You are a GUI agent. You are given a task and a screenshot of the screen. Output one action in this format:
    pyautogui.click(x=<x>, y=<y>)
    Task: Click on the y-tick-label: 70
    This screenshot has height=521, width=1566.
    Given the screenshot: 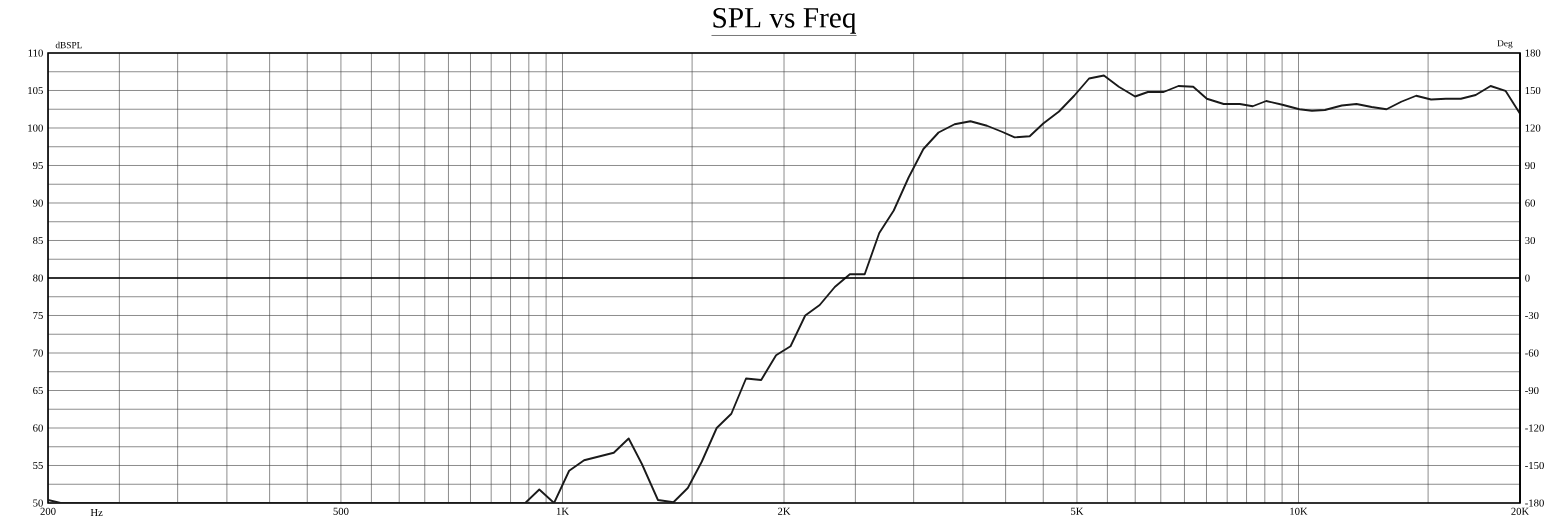 What is the action you would take?
    pyautogui.click(x=38, y=353)
    